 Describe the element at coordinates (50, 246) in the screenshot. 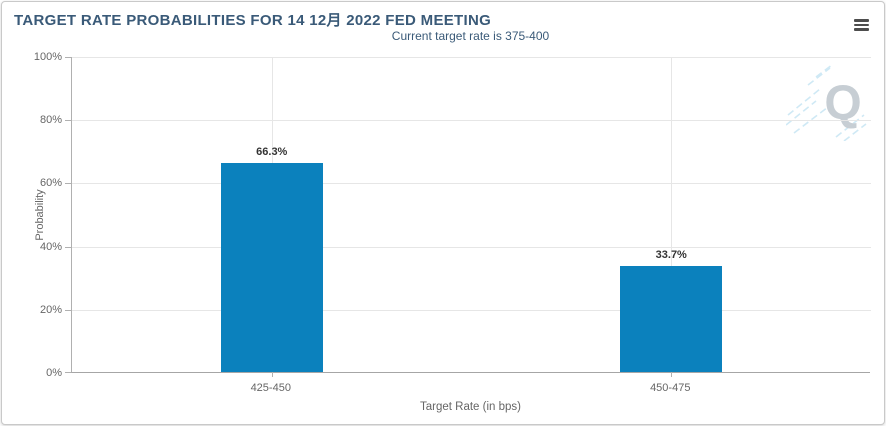

I see `y-tick-label-40: 40%` at that location.